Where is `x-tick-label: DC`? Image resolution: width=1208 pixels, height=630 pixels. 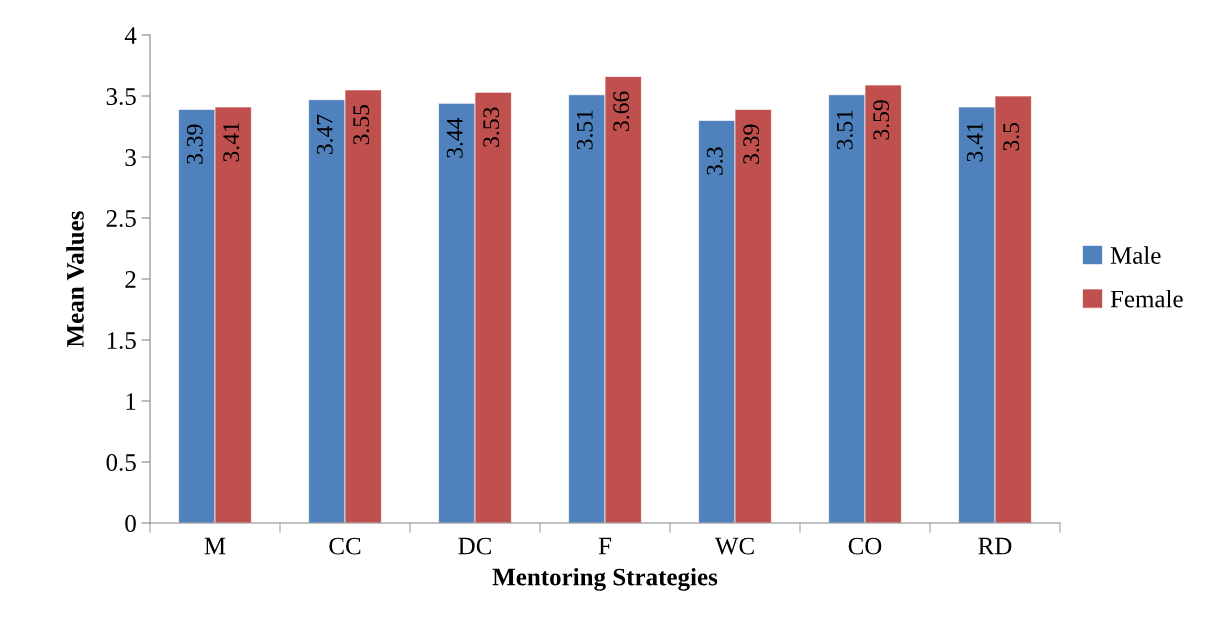 x-tick-label: DC is located at coordinates (474, 546).